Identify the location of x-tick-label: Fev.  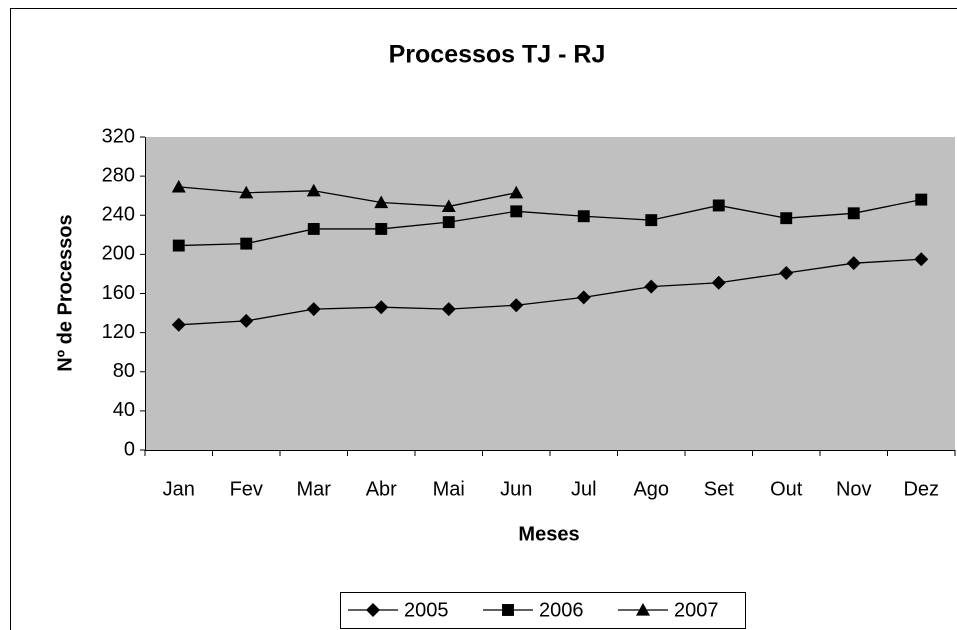
(246, 489).